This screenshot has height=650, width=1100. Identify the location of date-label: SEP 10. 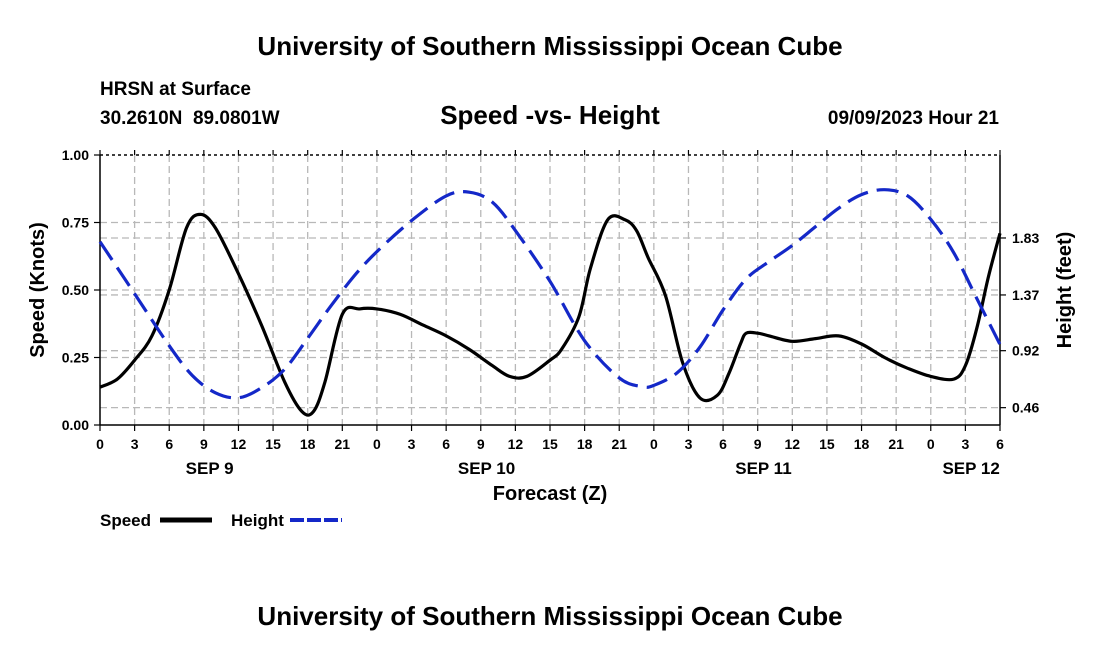
(486, 468).